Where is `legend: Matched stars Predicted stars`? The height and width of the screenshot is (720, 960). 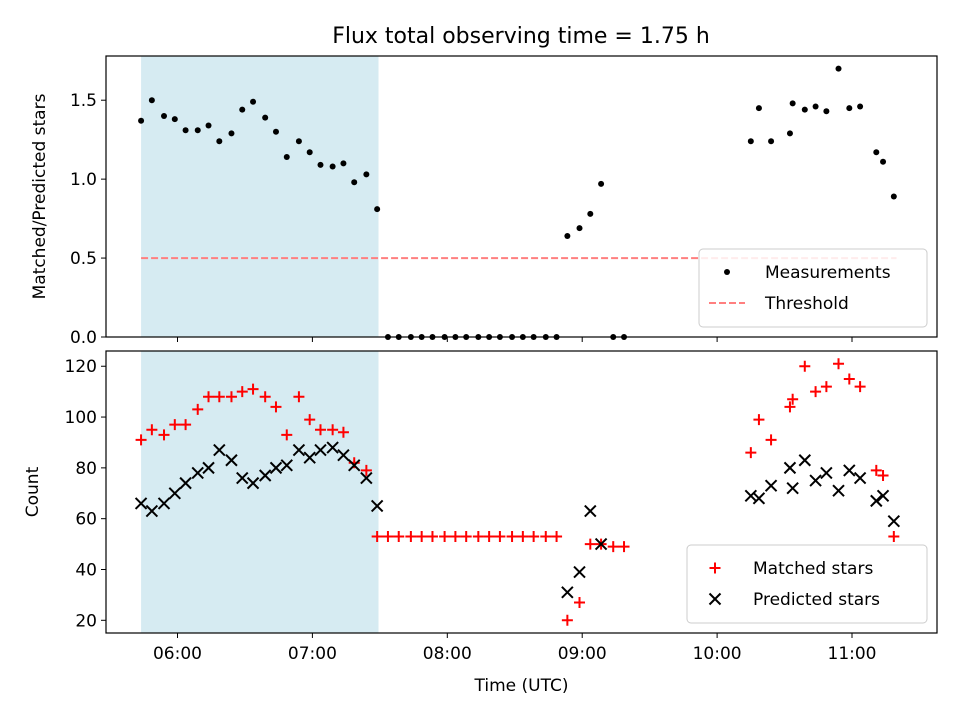 legend: Matched stars Predicted stars is located at coordinates (807, 584).